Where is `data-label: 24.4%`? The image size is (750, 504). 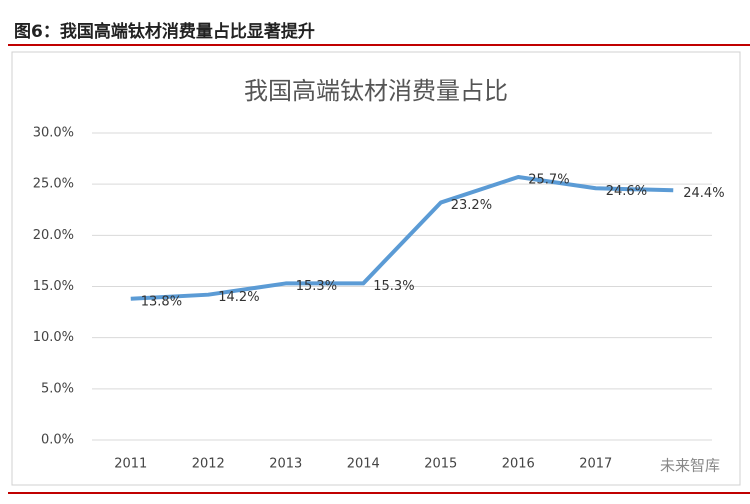 data-label: 24.4% is located at coordinates (703, 193).